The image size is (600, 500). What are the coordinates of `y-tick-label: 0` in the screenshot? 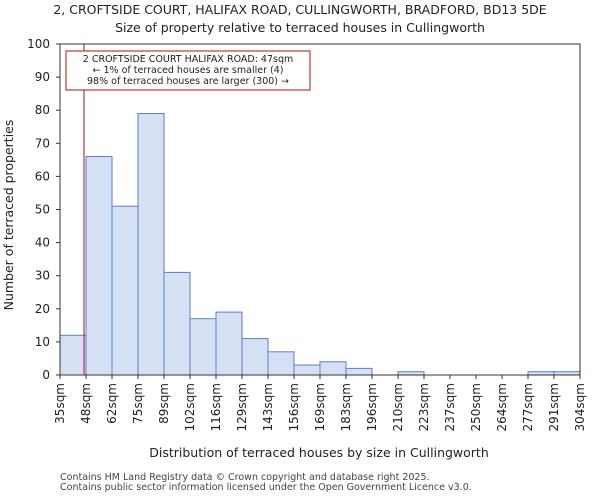 It's located at (46, 375).